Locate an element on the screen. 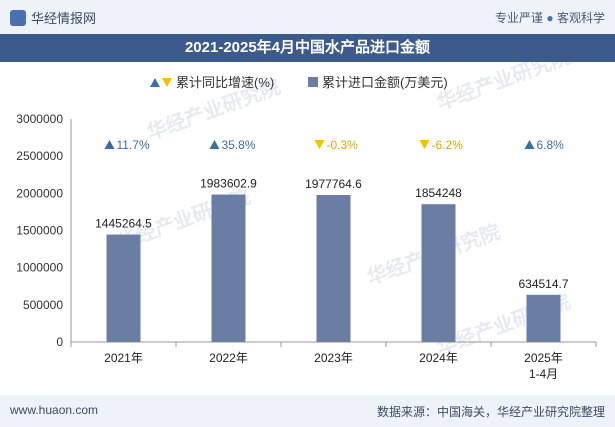 This screenshot has height=427, width=615. legend-label-rate: 累计同比增速(%) is located at coordinates (225, 82).